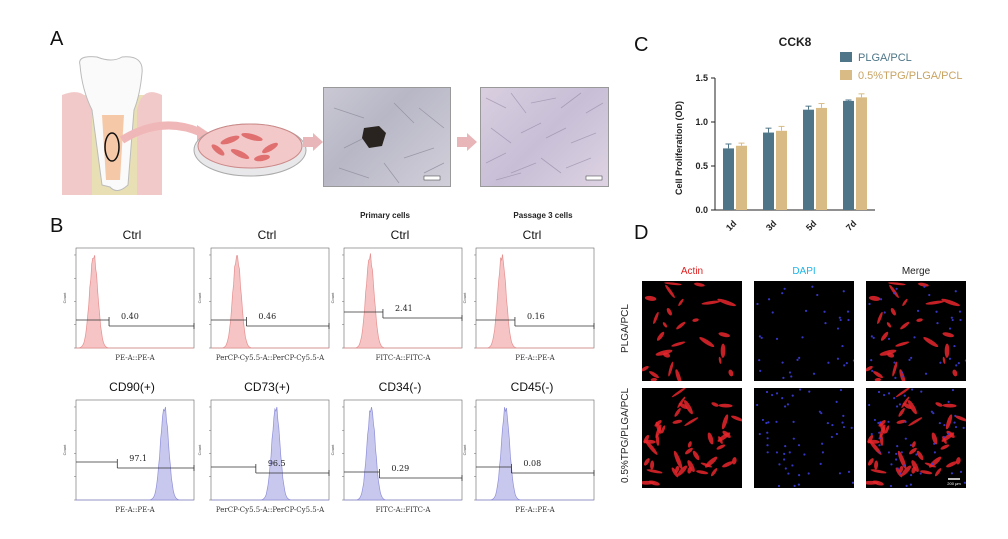 Image resolution: width=1008 pixels, height=539 pixels. I want to click on x-tick-label: 1d, so click(731, 225).